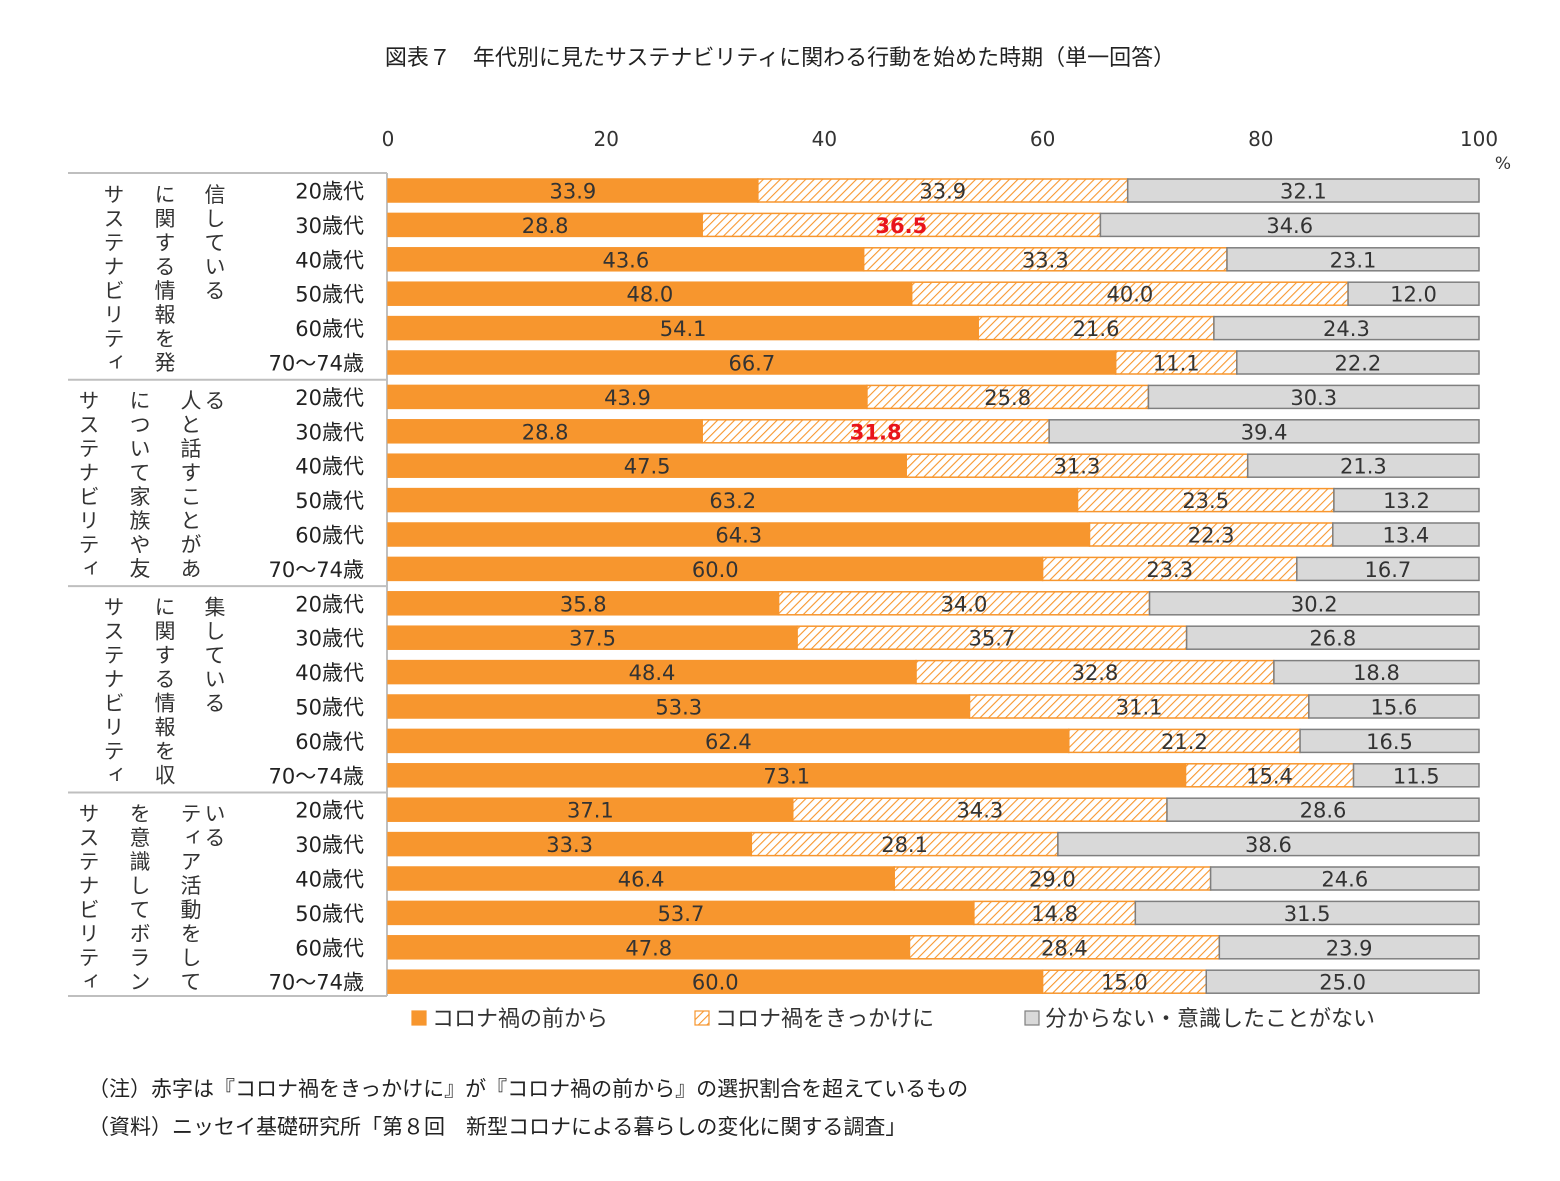 The image size is (1560, 1181). What do you see at coordinates (1210, 1019) in the screenshot?
I see `legend-label-2: 分からない・意識したことがない` at bounding box center [1210, 1019].